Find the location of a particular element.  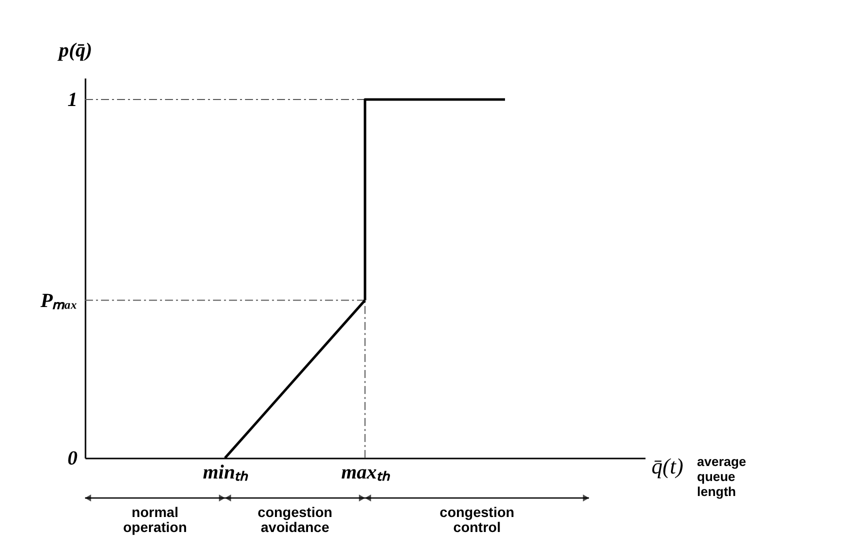

text: average queue length is located at coordinates (721, 476).